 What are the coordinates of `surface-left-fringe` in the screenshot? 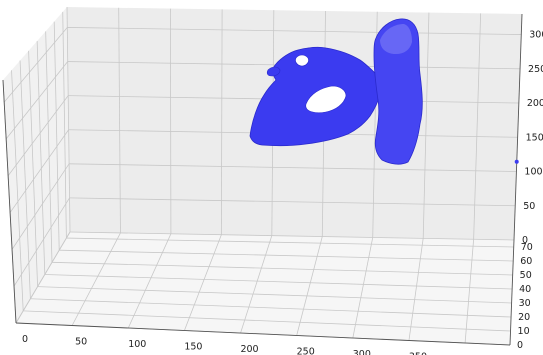 It's located at (273, 71).